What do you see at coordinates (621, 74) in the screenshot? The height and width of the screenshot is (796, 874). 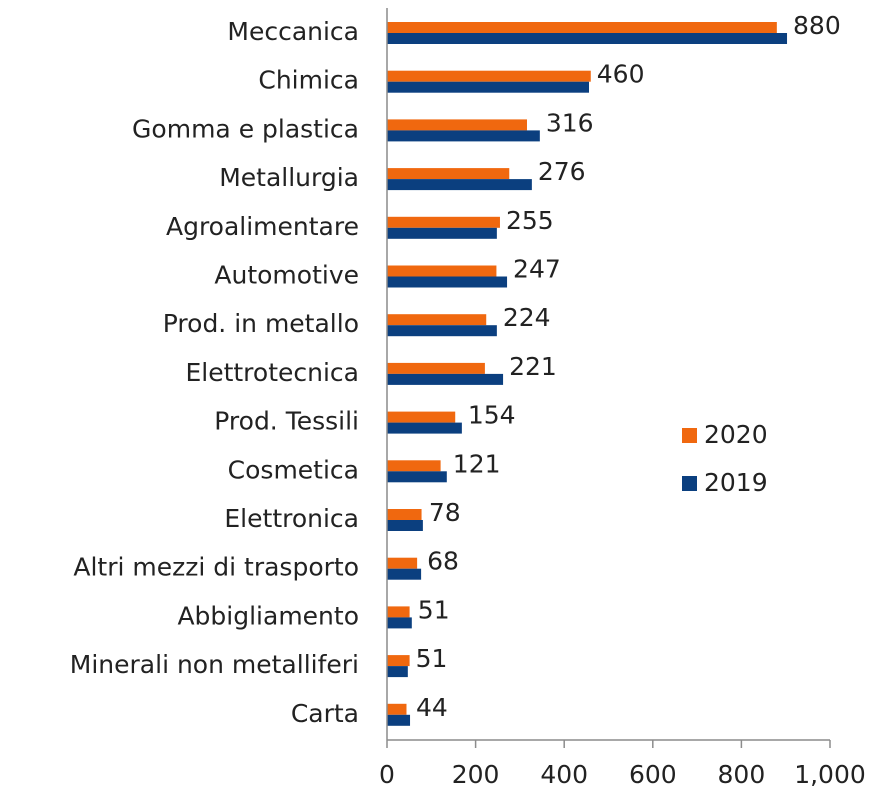 I see `data-label: 460` at bounding box center [621, 74].